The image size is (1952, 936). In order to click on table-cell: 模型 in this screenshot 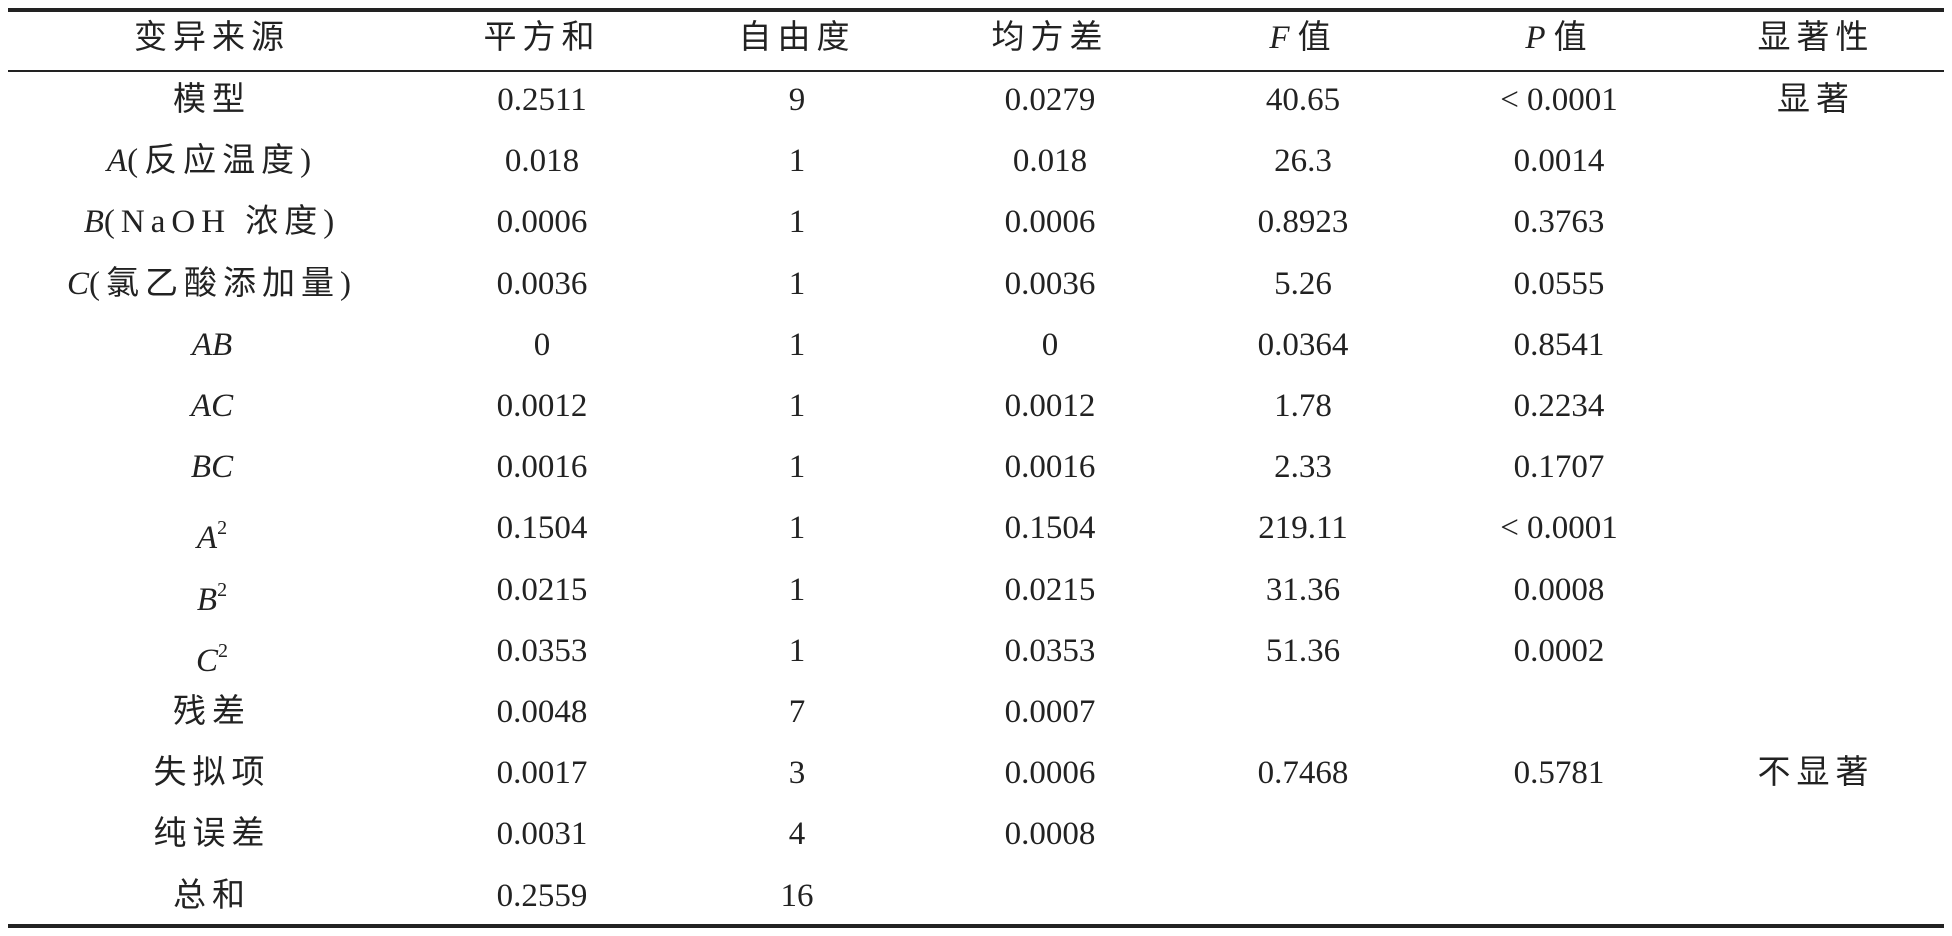, I will do `click(212, 100)`.